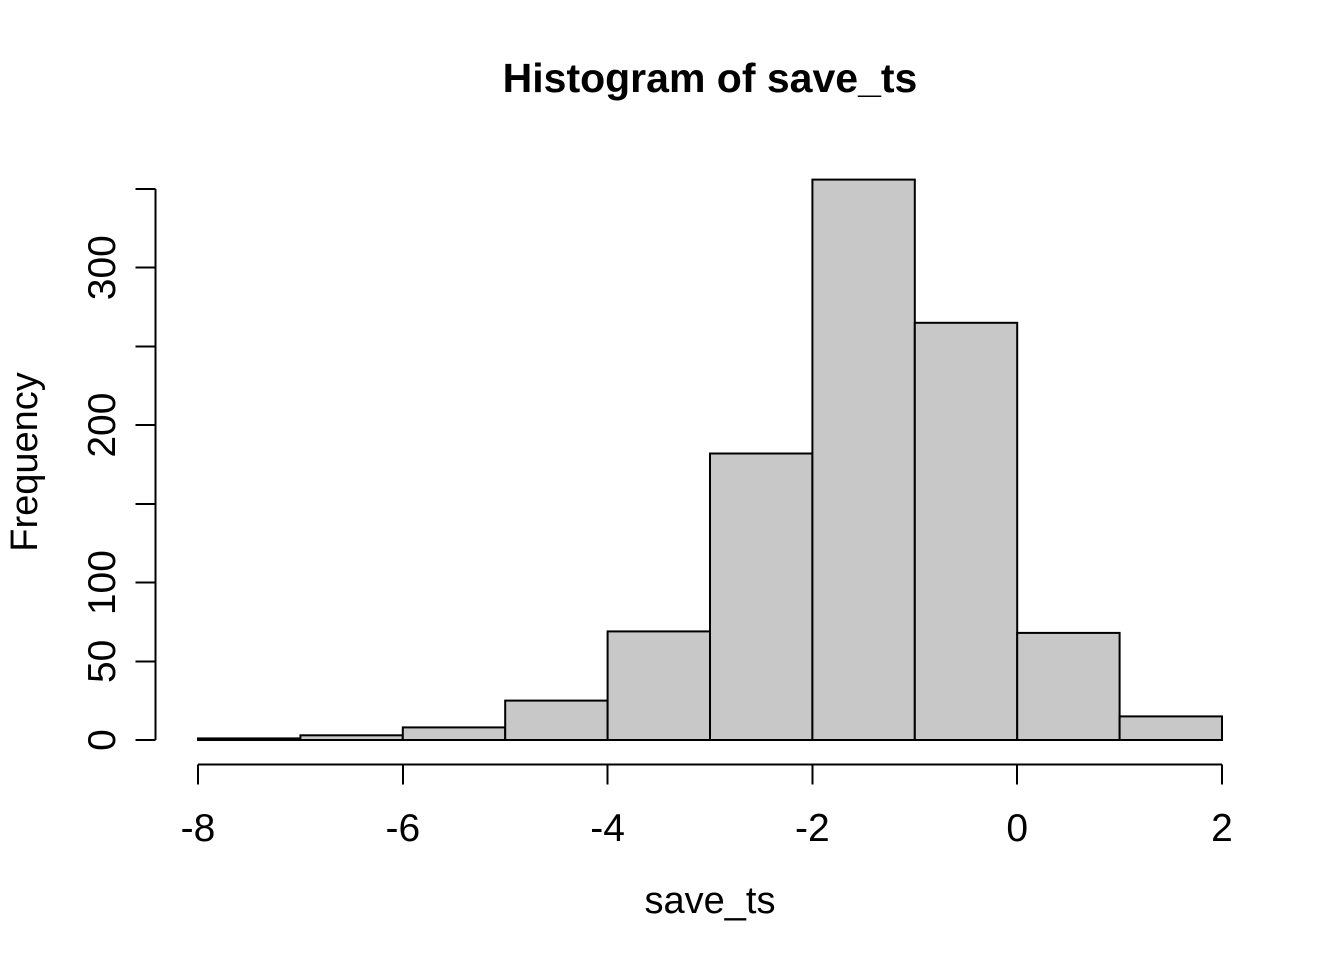 This screenshot has width=1344, height=960. I want to click on x-tick-label: -2, so click(812, 828).